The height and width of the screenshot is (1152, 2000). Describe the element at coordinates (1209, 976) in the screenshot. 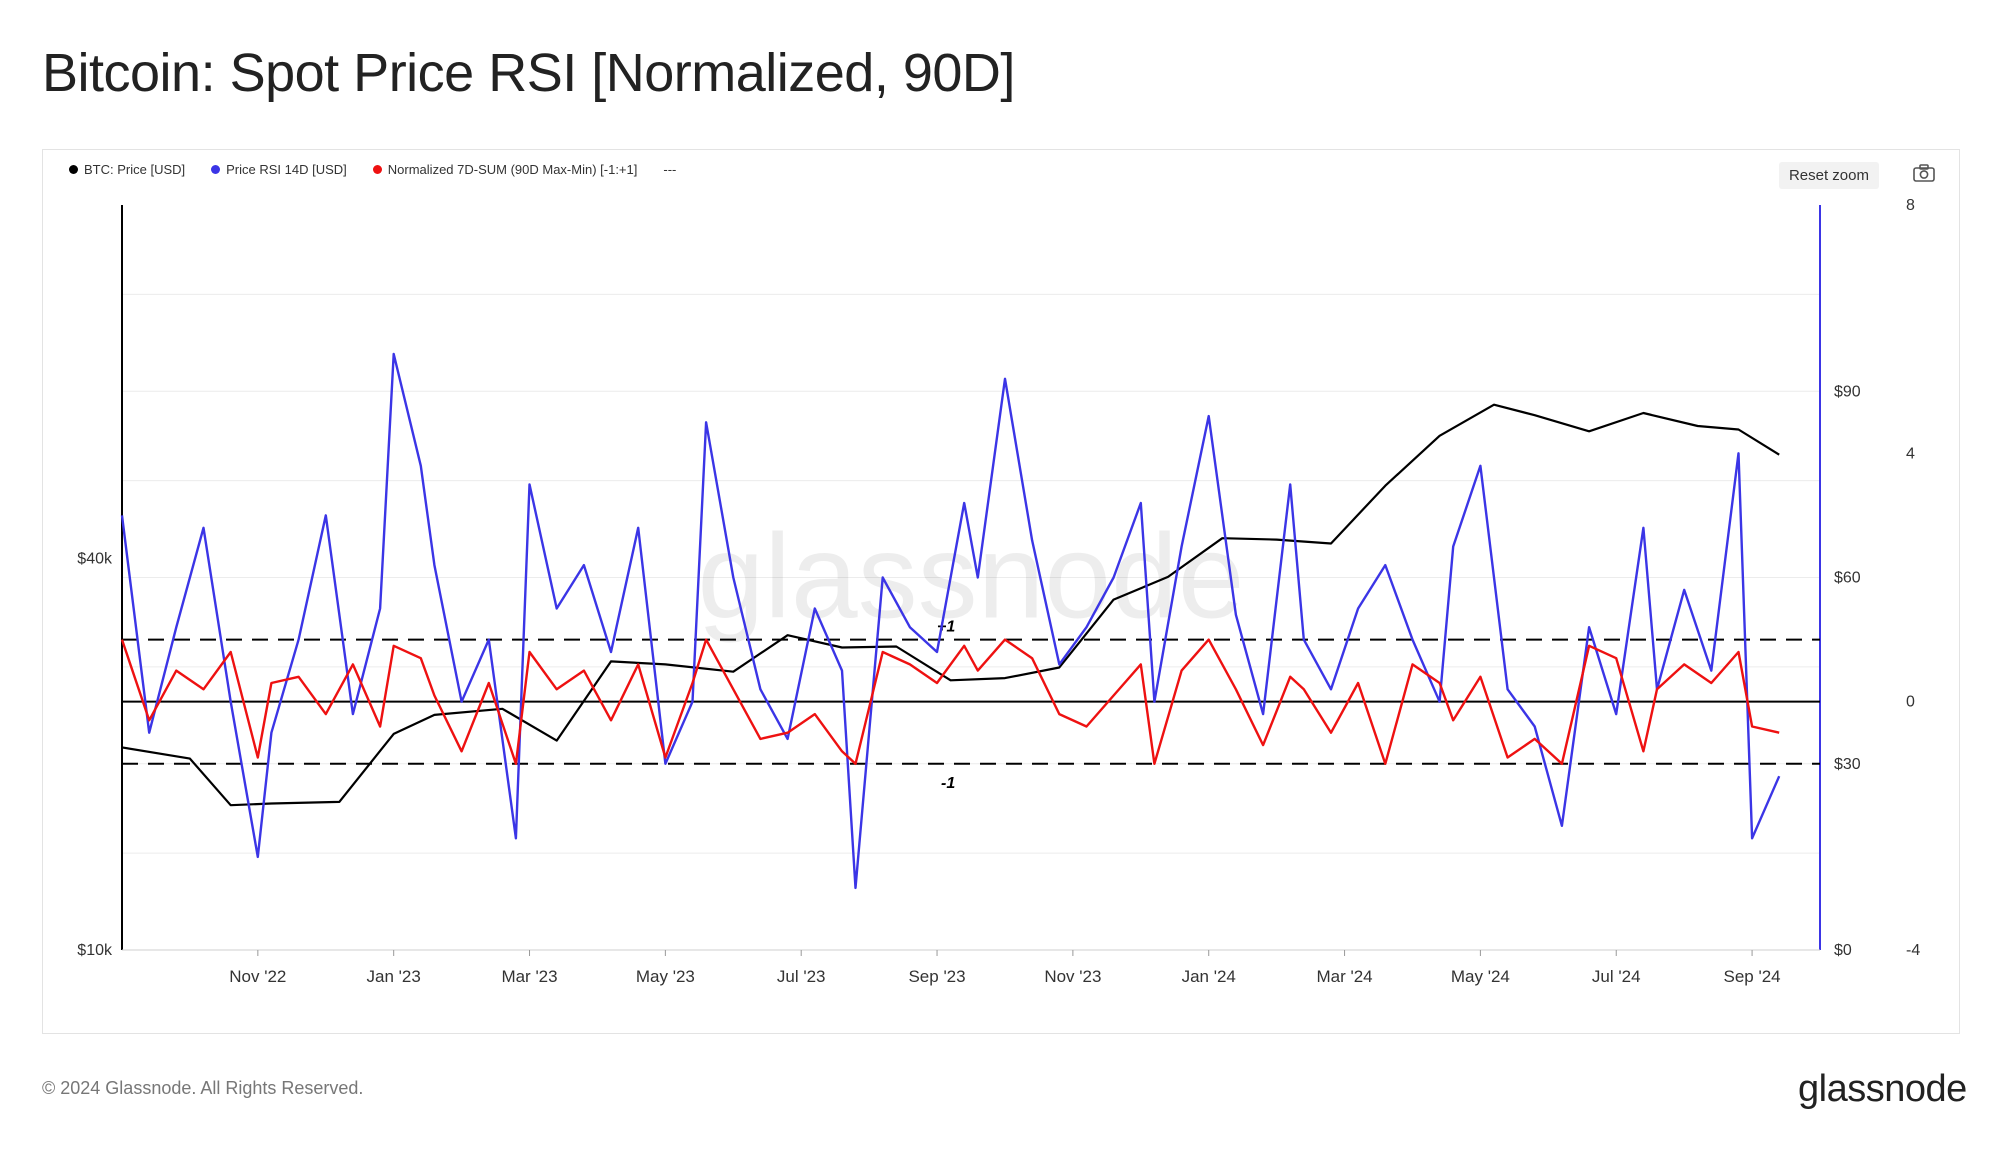

I see `x-tick-label: Jan '24` at that location.